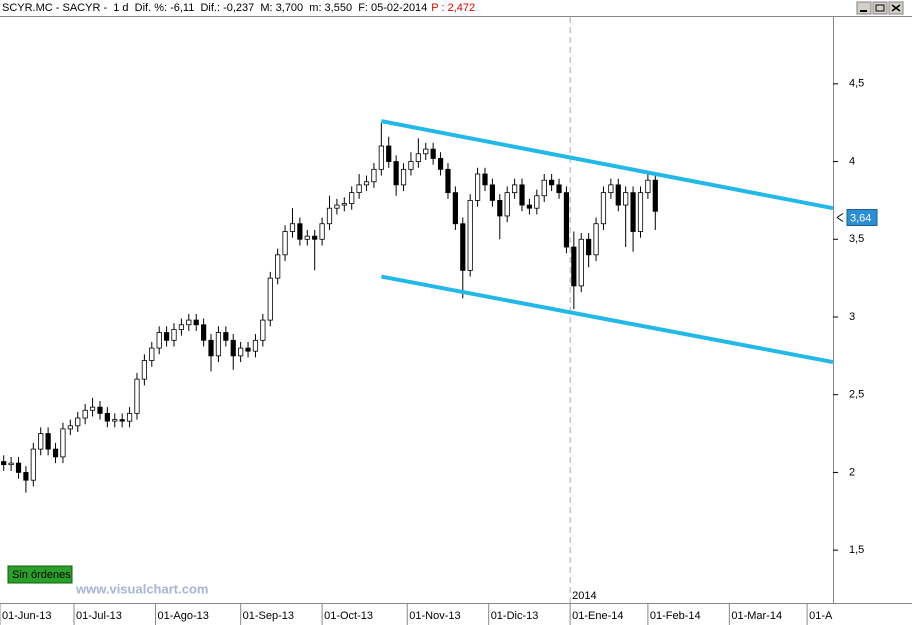  Describe the element at coordinates (268, 616) in the screenshot. I see `x-tick-label: 01-Sep-13` at that location.